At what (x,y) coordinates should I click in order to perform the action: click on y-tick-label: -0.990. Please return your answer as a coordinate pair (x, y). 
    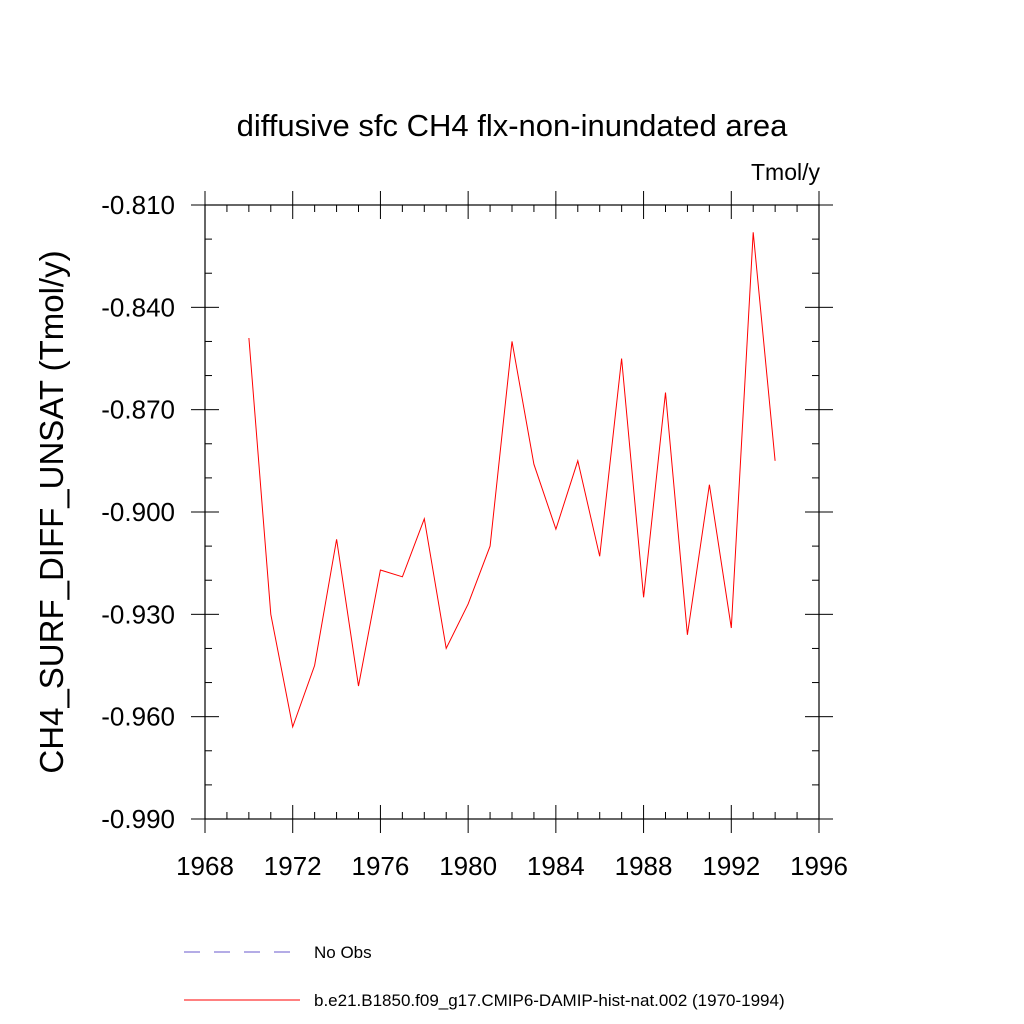
    Looking at the image, I should click on (138, 819).